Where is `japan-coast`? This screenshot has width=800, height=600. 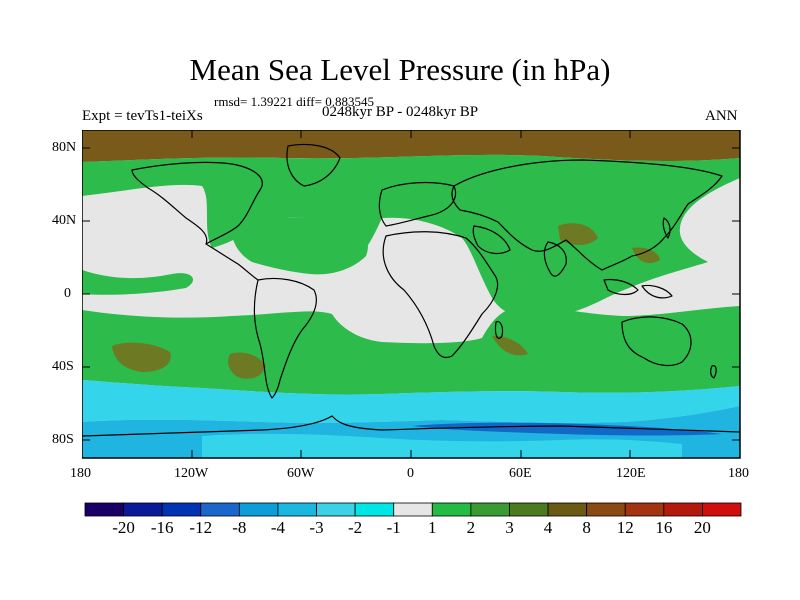
japan-coast is located at coordinates (666, 228).